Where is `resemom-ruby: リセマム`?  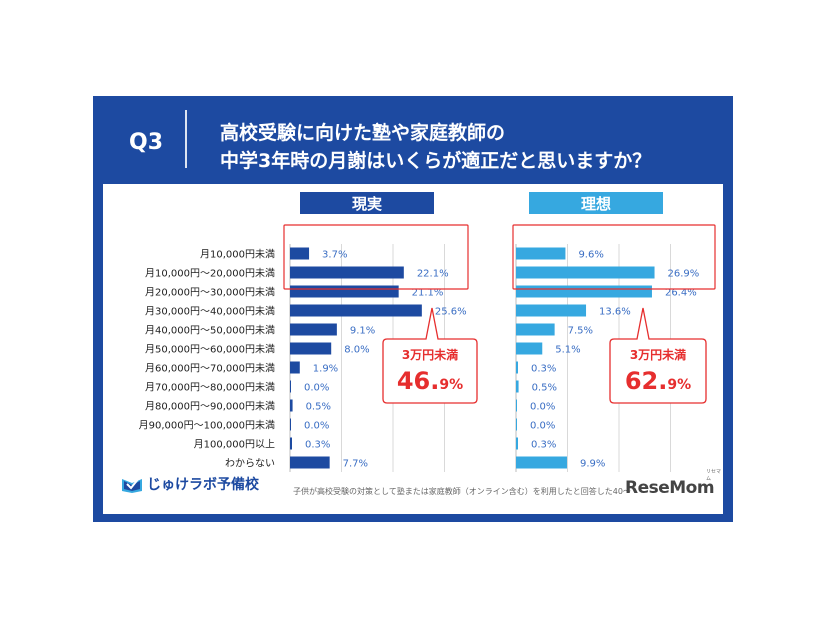 resemom-ruby: リセマム is located at coordinates (714, 475).